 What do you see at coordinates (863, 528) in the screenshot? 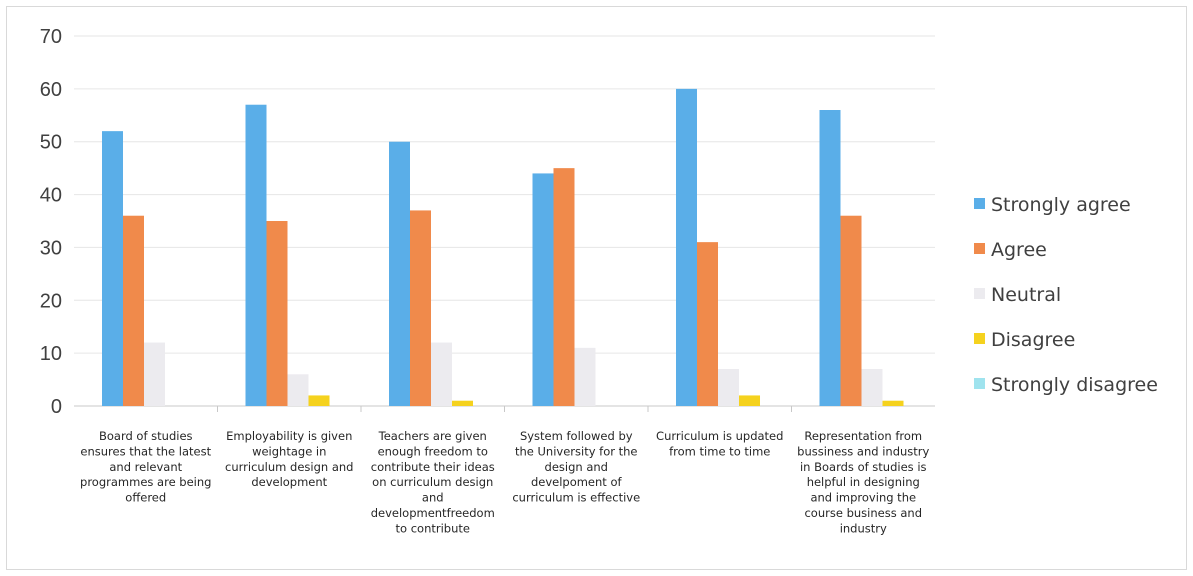
I see `x-tick-label-line: industry` at bounding box center [863, 528].